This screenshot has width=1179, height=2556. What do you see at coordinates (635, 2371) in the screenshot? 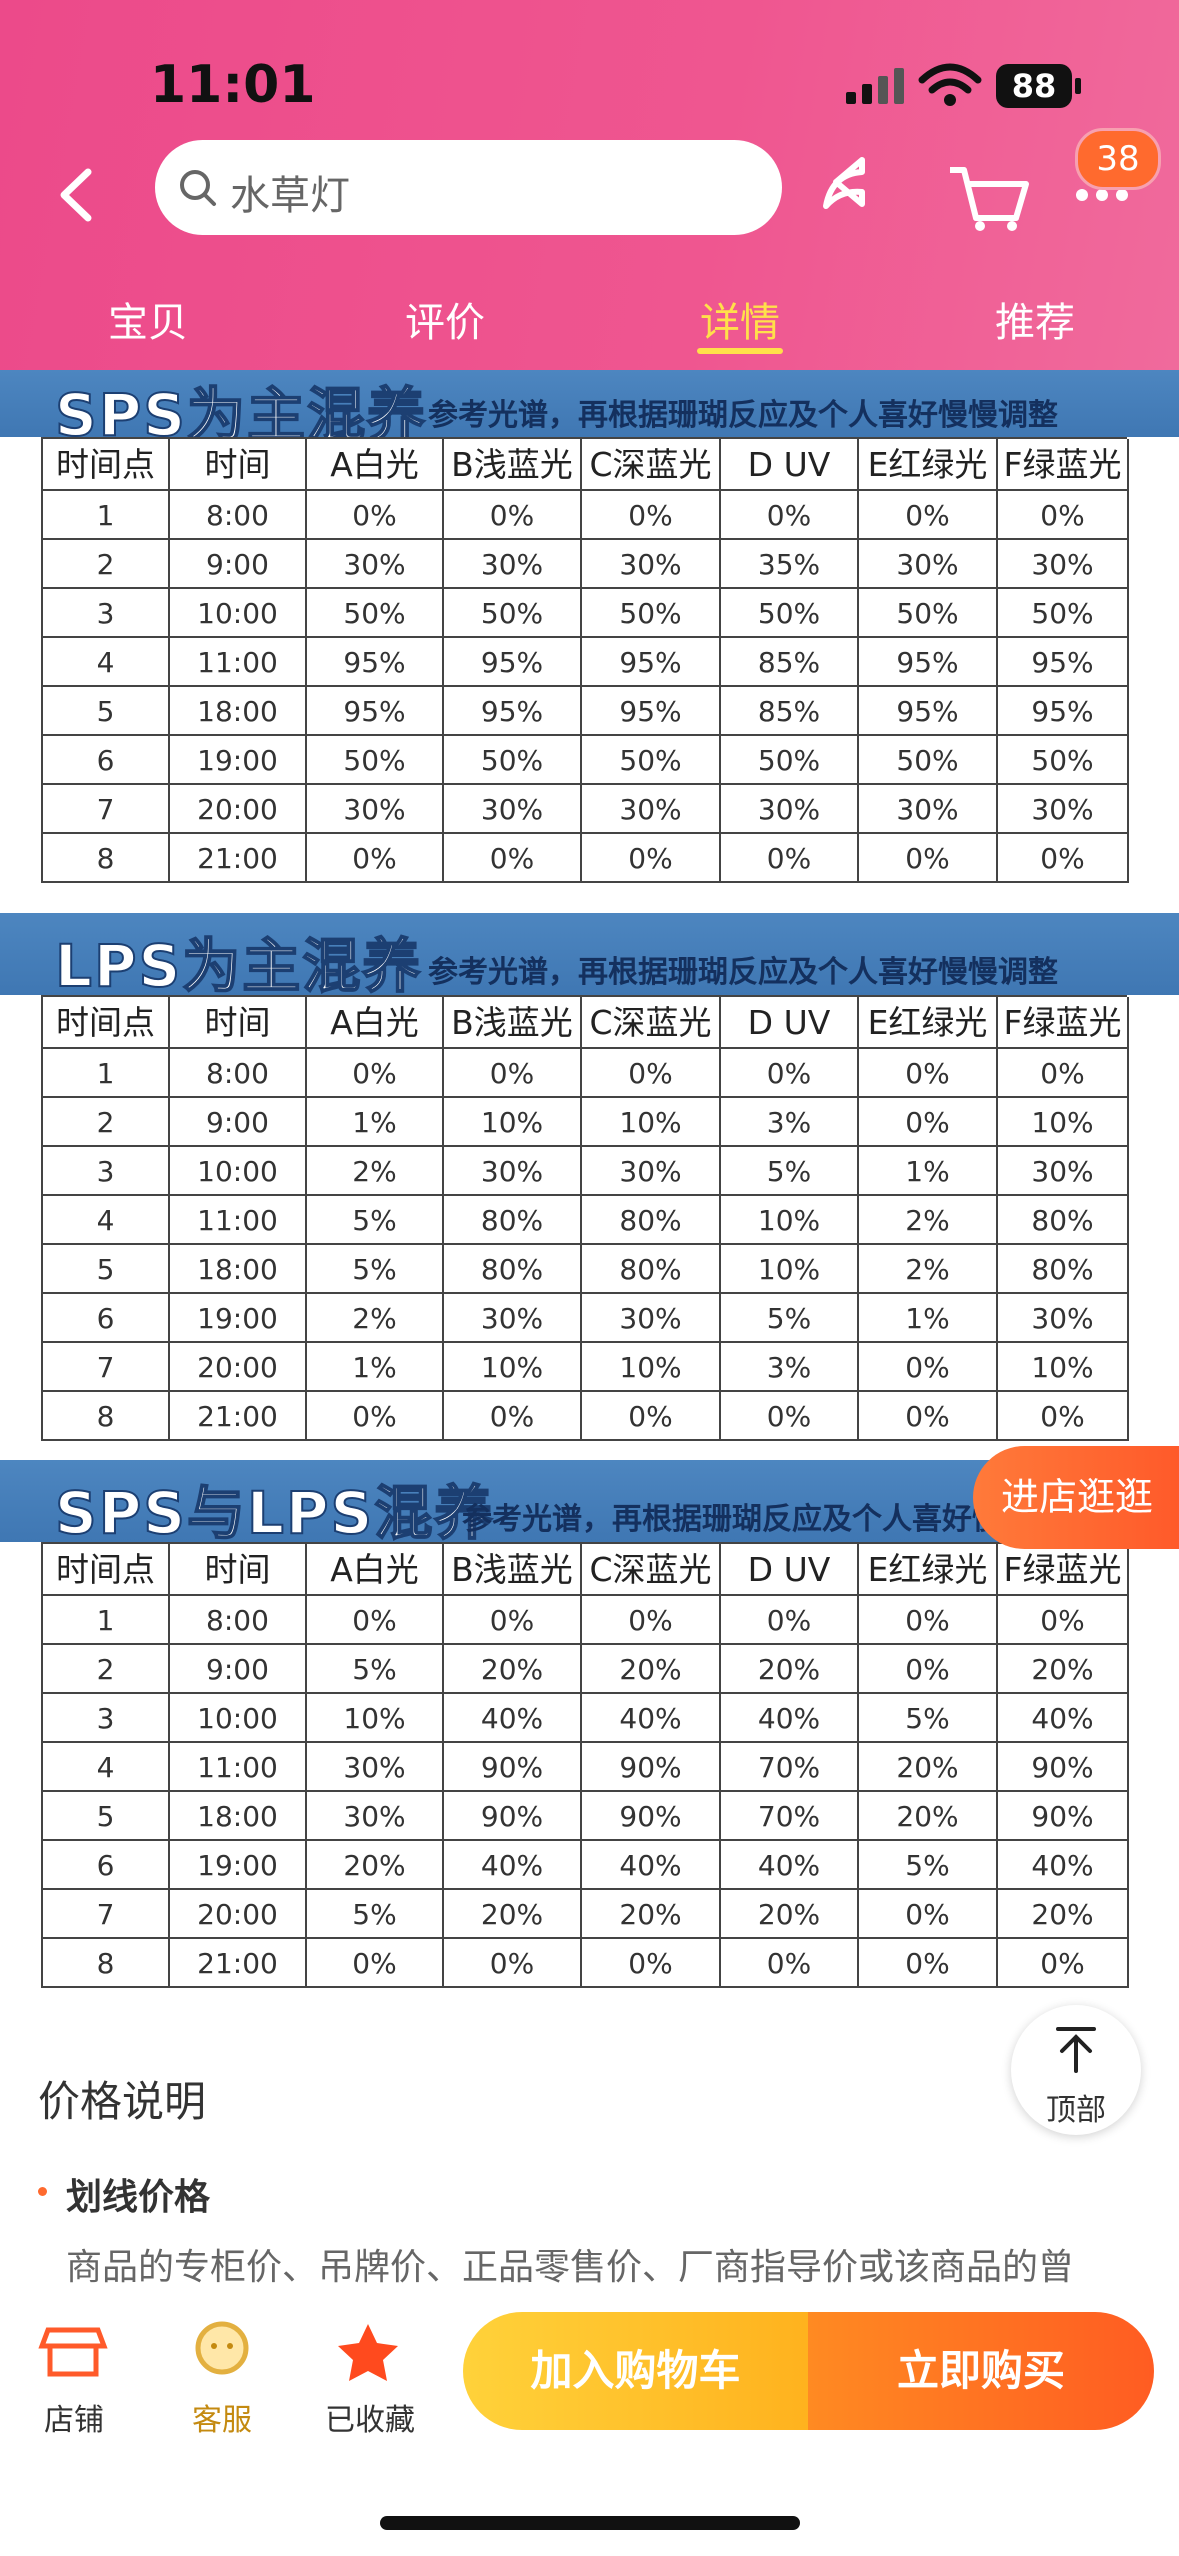
I see `add-cart-button: 加入购物车` at bounding box center [635, 2371].